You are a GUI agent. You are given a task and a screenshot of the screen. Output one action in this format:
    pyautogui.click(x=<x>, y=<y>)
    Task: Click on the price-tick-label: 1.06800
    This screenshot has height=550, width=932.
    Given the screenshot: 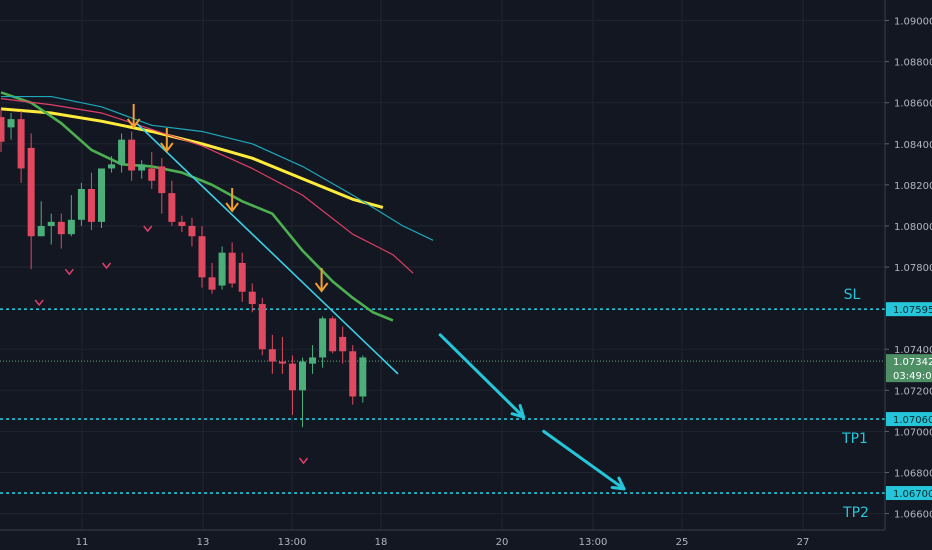 What is the action you would take?
    pyautogui.click(x=913, y=473)
    